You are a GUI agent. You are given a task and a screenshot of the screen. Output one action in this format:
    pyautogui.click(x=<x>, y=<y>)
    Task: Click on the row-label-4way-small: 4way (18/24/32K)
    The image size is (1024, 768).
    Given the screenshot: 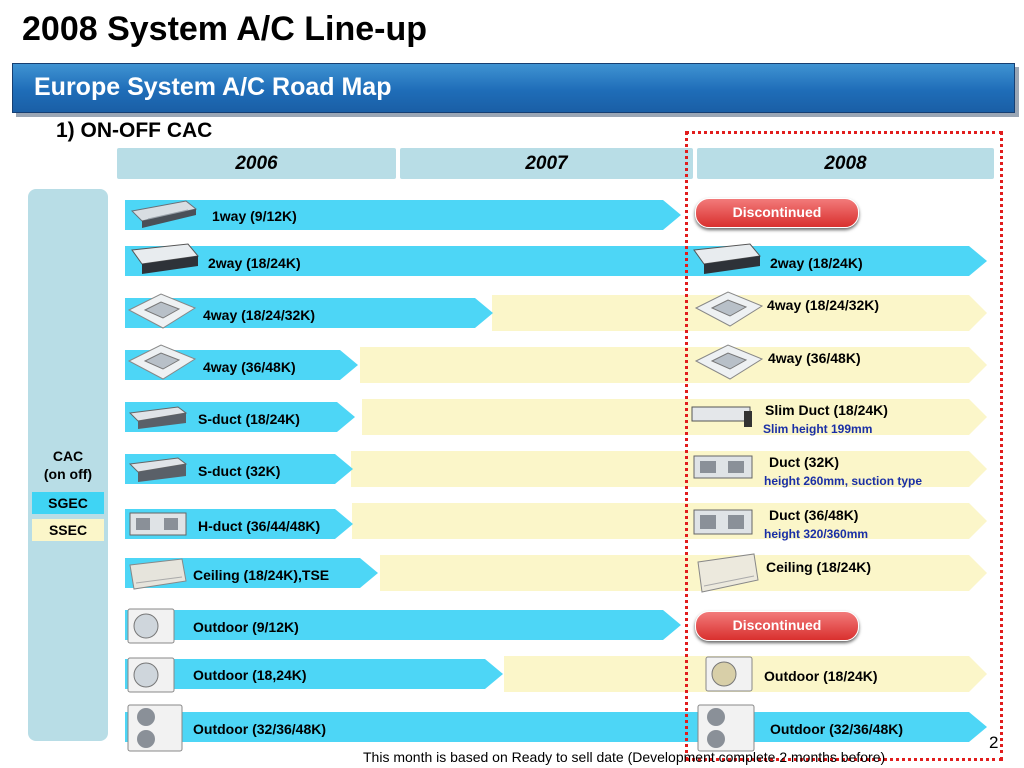 What is the action you would take?
    pyautogui.click(x=259, y=315)
    